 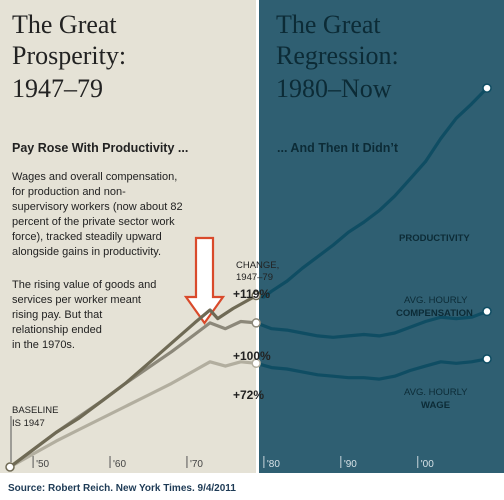 What do you see at coordinates (254, 277) in the screenshot?
I see `change-label-line2: 1947–79` at bounding box center [254, 277].